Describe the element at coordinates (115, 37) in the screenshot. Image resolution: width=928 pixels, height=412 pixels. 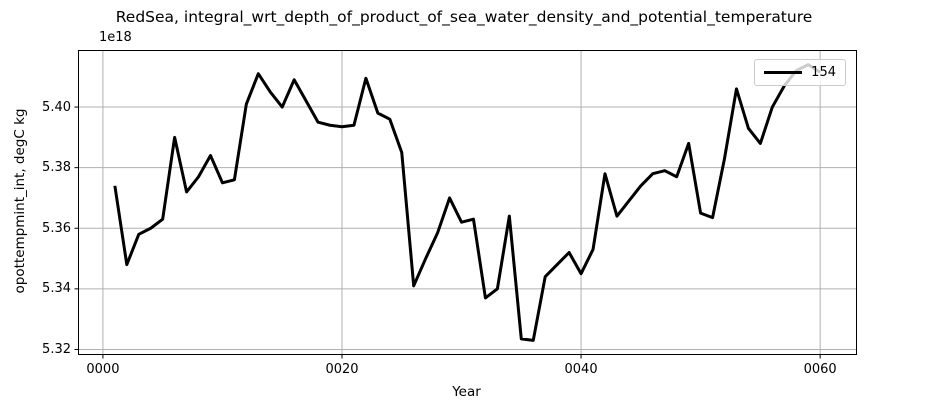
I see `y-axis-offset-text: 1e18` at that location.